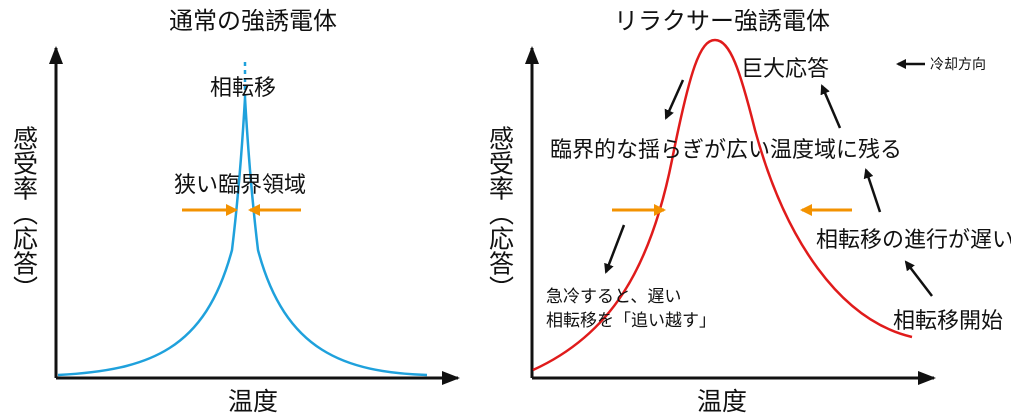 The image size is (1011, 417). What do you see at coordinates (913, 240) in the screenshot?
I see `slow-transition-label: 相転移の進行が遅い` at bounding box center [913, 240].